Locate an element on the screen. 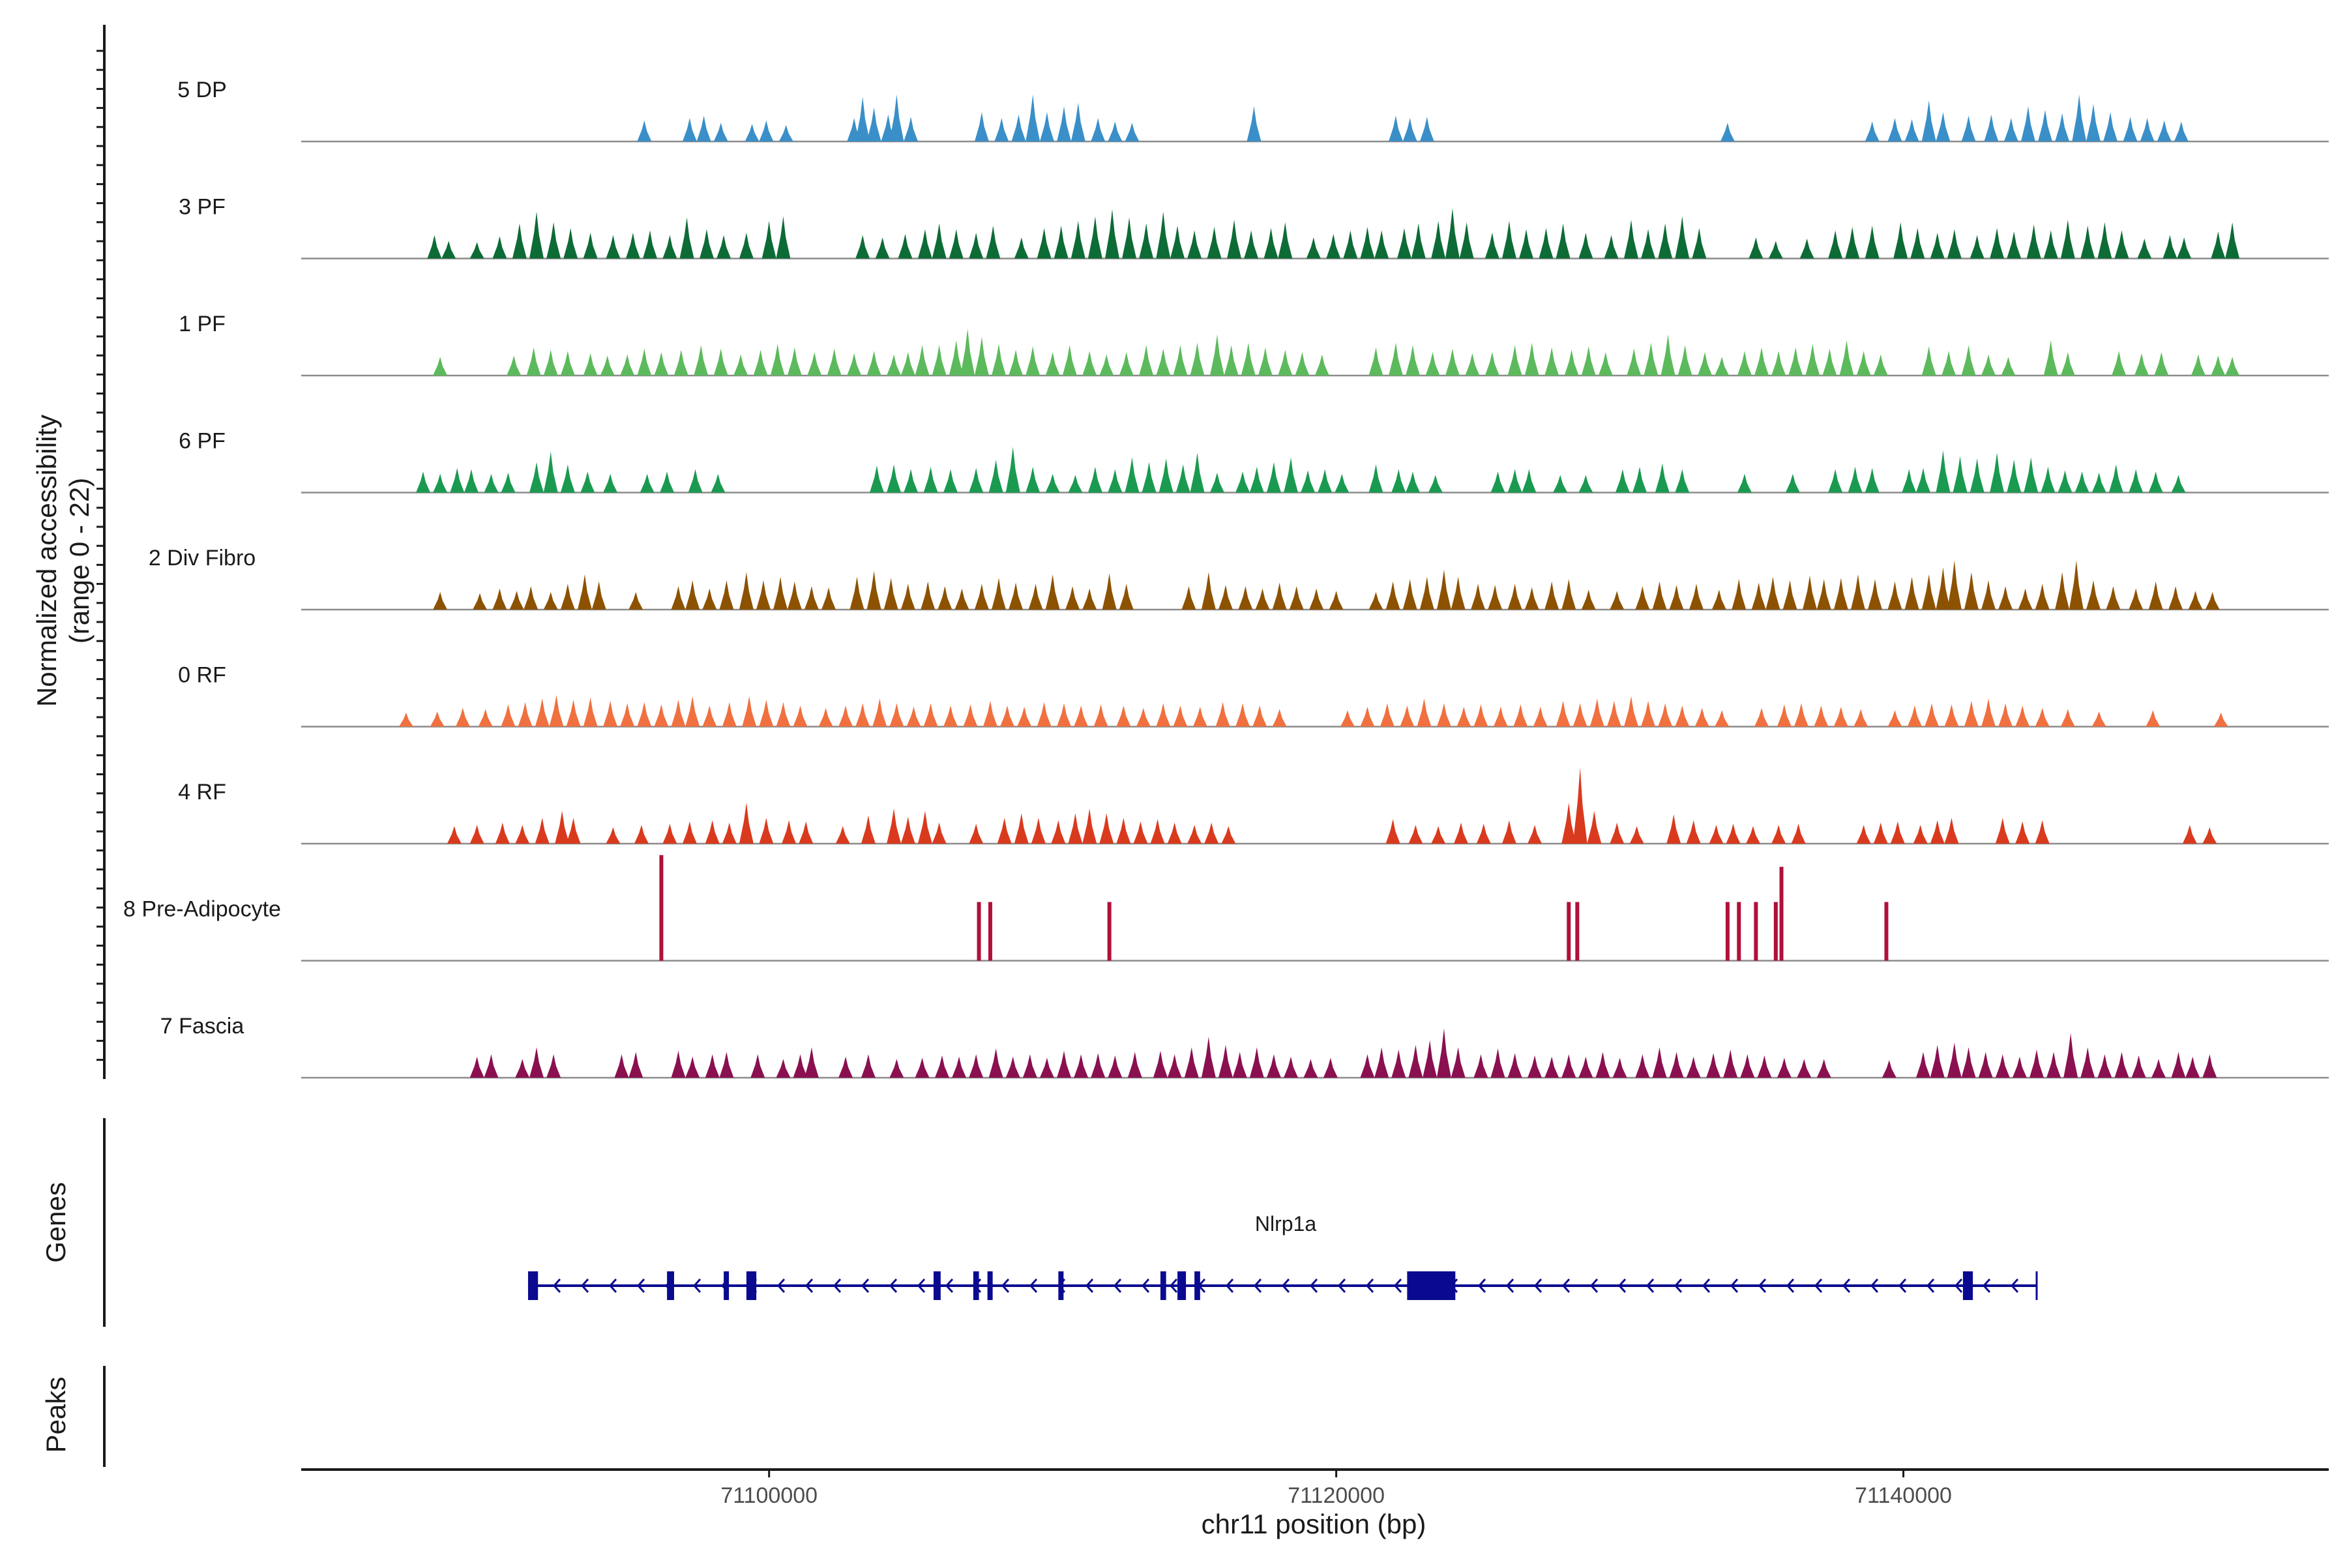 The image size is (2347, 1568). x-tick-label: 71100000 is located at coordinates (769, 1495).